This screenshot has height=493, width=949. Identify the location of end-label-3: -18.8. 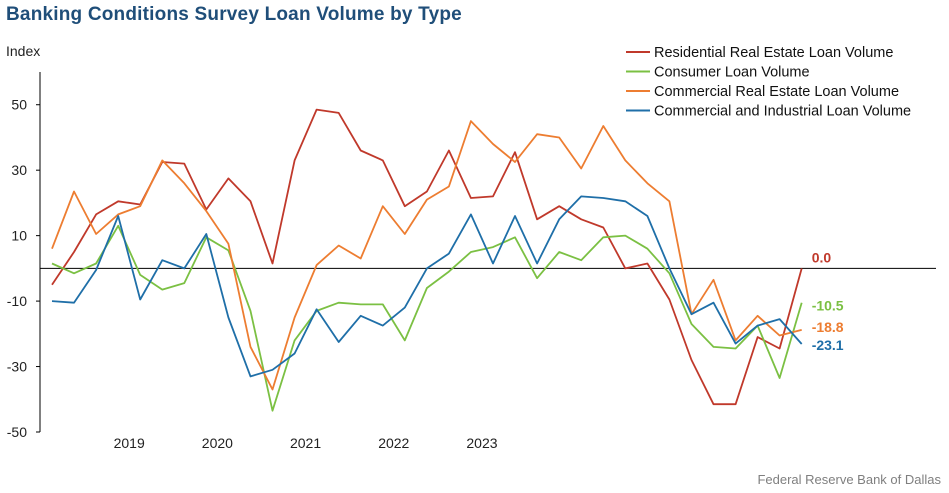
(828, 327).